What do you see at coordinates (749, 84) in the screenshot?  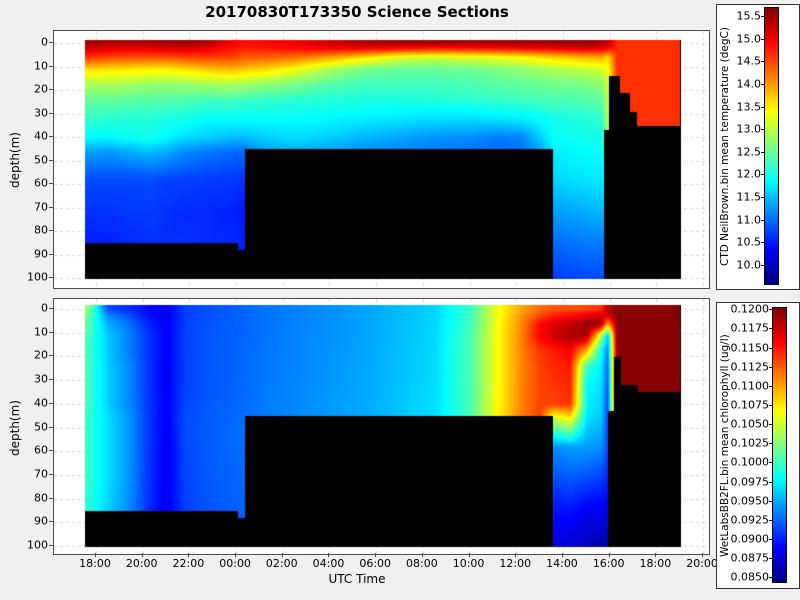 I see `colorbar-tick-label: 14.0` at bounding box center [749, 84].